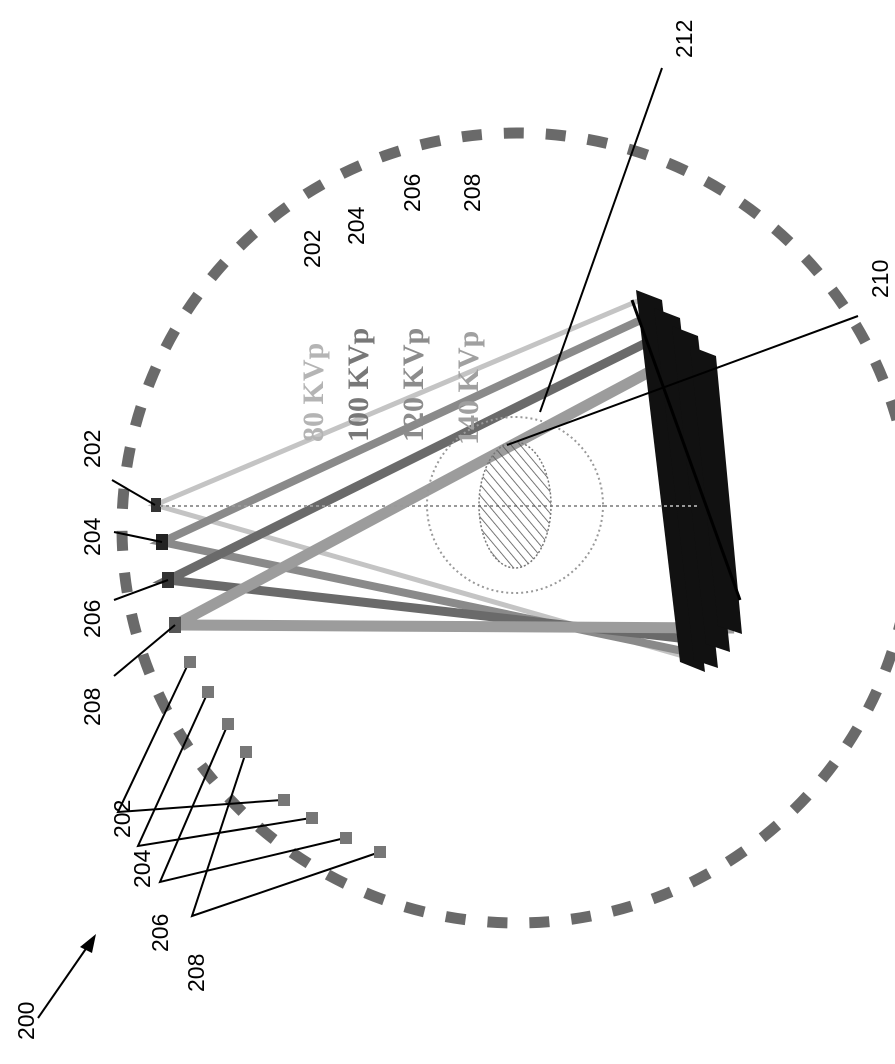 The image size is (895, 1064). What do you see at coordinates (358, 385) in the screenshot?
I see `kvp-100: 100 KVp` at bounding box center [358, 385].